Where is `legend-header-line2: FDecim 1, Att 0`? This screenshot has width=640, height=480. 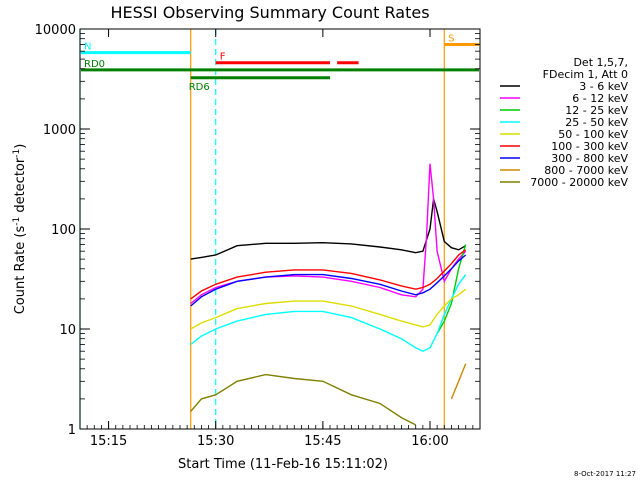 legend-header-line2: FDecim 1, Att 0 is located at coordinates (585, 74).